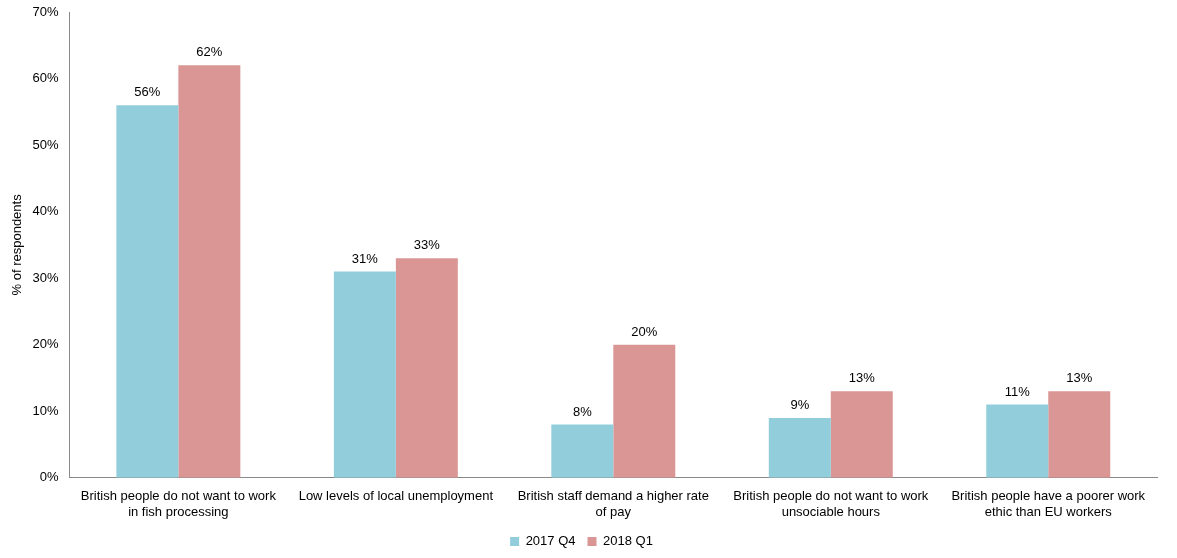 This screenshot has height=558, width=1177. What do you see at coordinates (613, 503) in the screenshot?
I see `x-tick-label: British staff demand a higher rate of pay` at bounding box center [613, 503].